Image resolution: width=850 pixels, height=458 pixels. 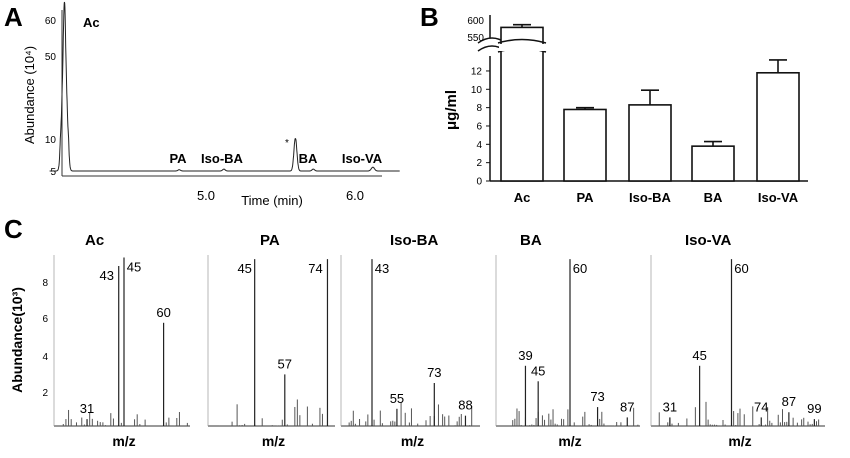 What do you see at coordinates (13, 17) in the screenshot?
I see `panel-letter-a: A` at bounding box center [13, 17].